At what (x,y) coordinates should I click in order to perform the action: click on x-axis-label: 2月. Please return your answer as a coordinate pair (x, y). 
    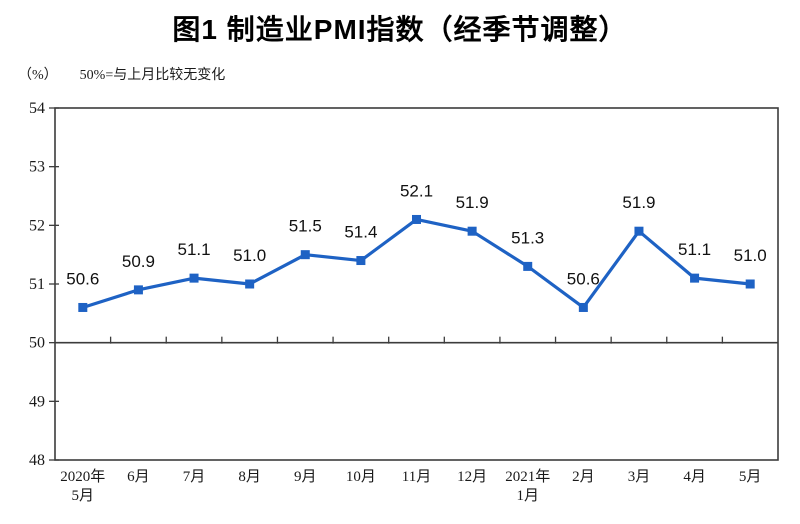
    Looking at the image, I should click on (583, 477).